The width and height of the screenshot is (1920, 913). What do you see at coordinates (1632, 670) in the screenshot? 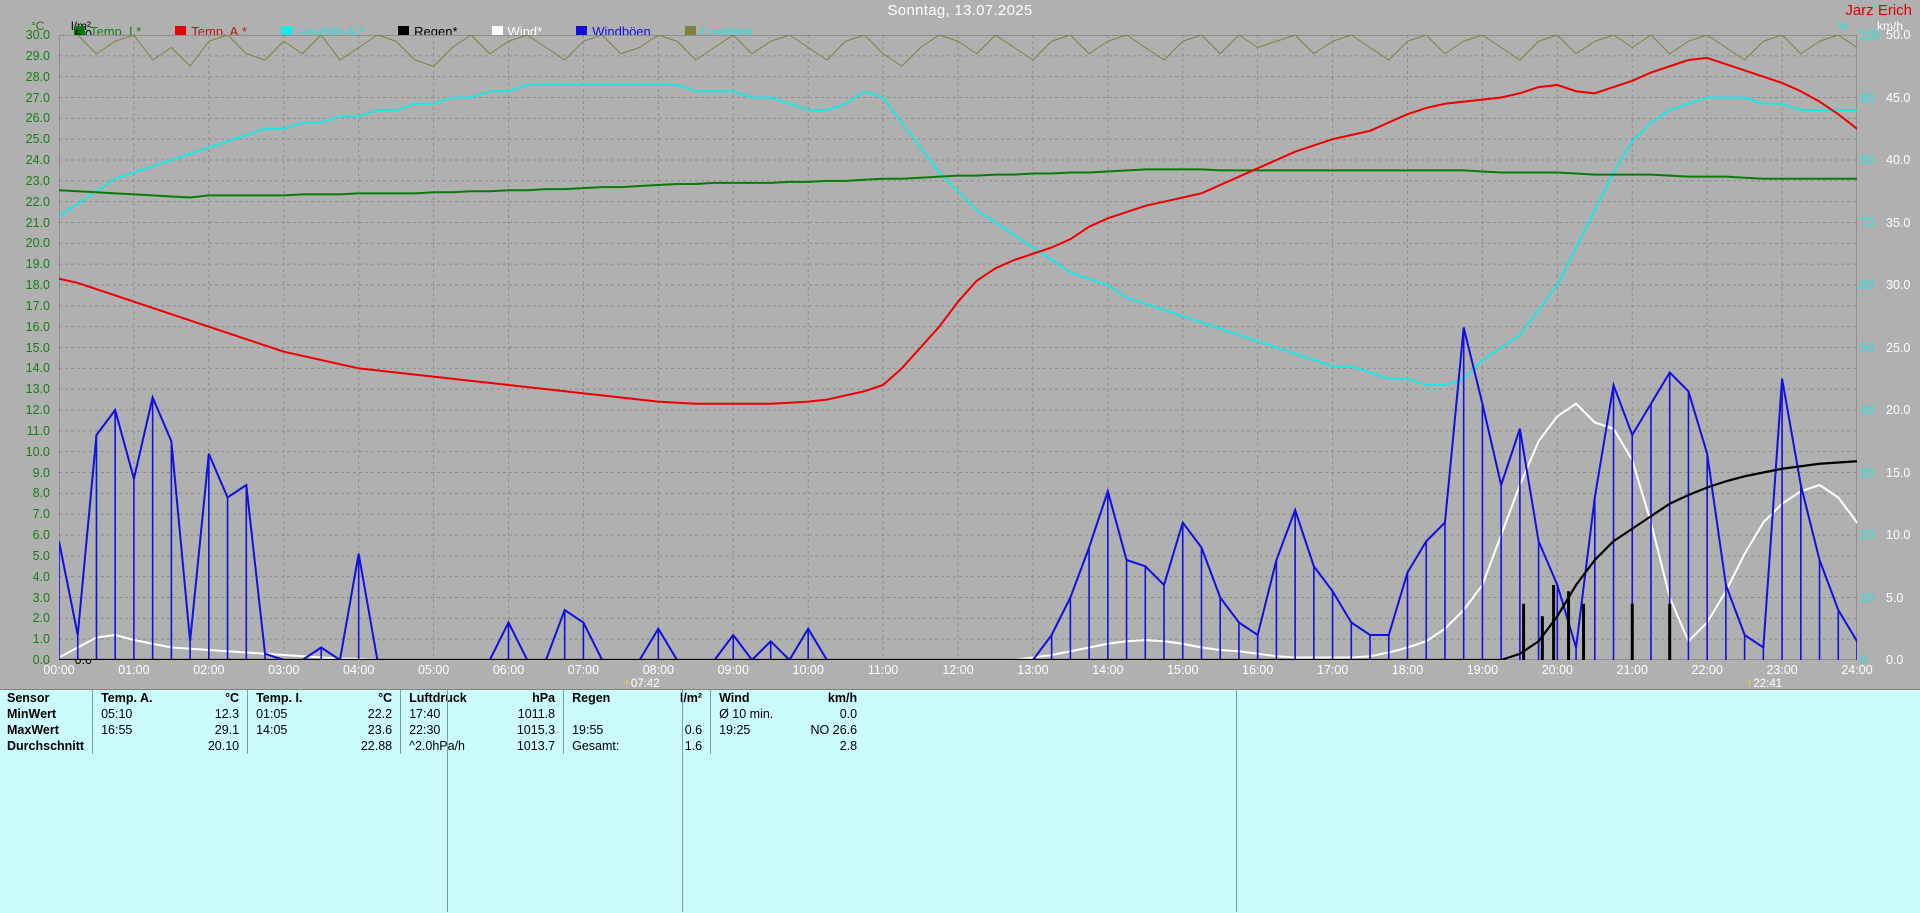
I see `tick-time: 21:00` at bounding box center [1632, 670].